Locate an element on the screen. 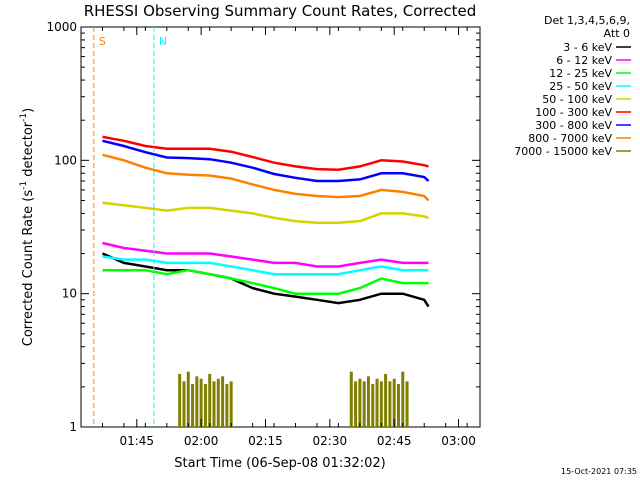 The height and width of the screenshot is (480, 640). annotation-label: N is located at coordinates (163, 41).